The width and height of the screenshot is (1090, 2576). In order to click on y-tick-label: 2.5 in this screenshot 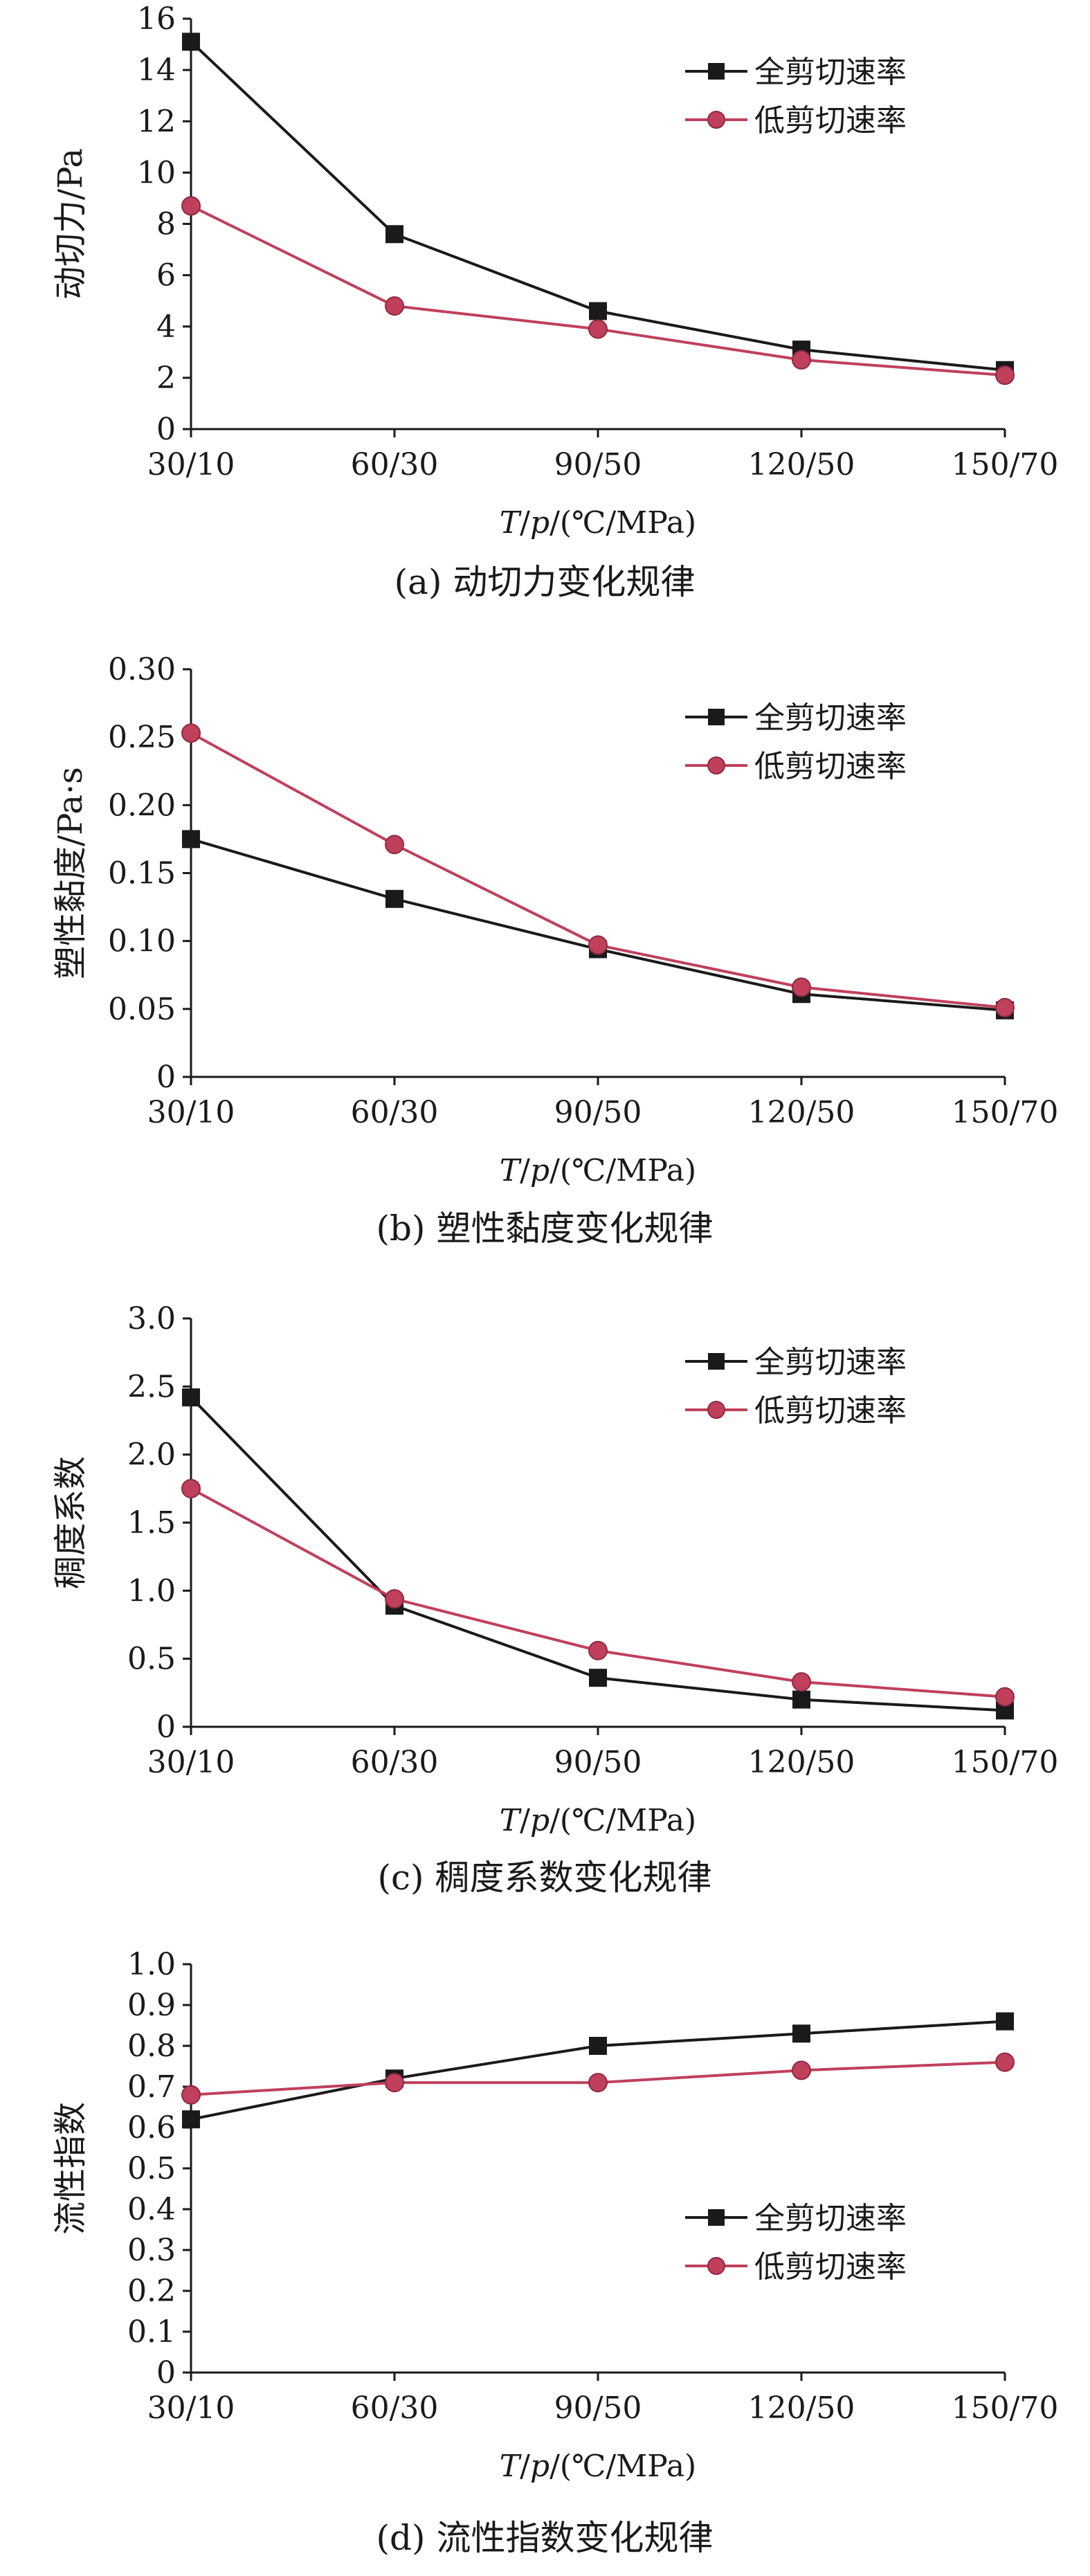, I will do `click(151, 1386)`.